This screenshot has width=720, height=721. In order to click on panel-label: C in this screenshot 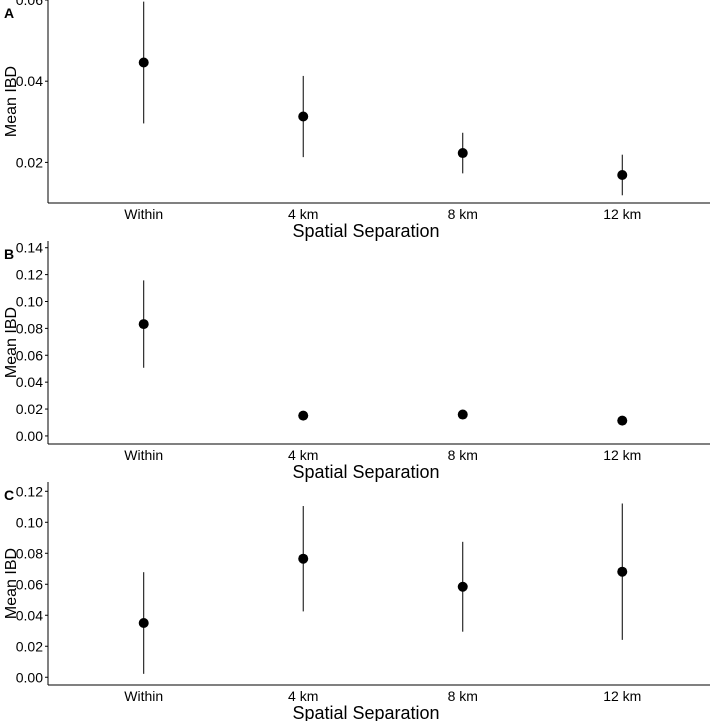, I will do `click(9, 495)`.